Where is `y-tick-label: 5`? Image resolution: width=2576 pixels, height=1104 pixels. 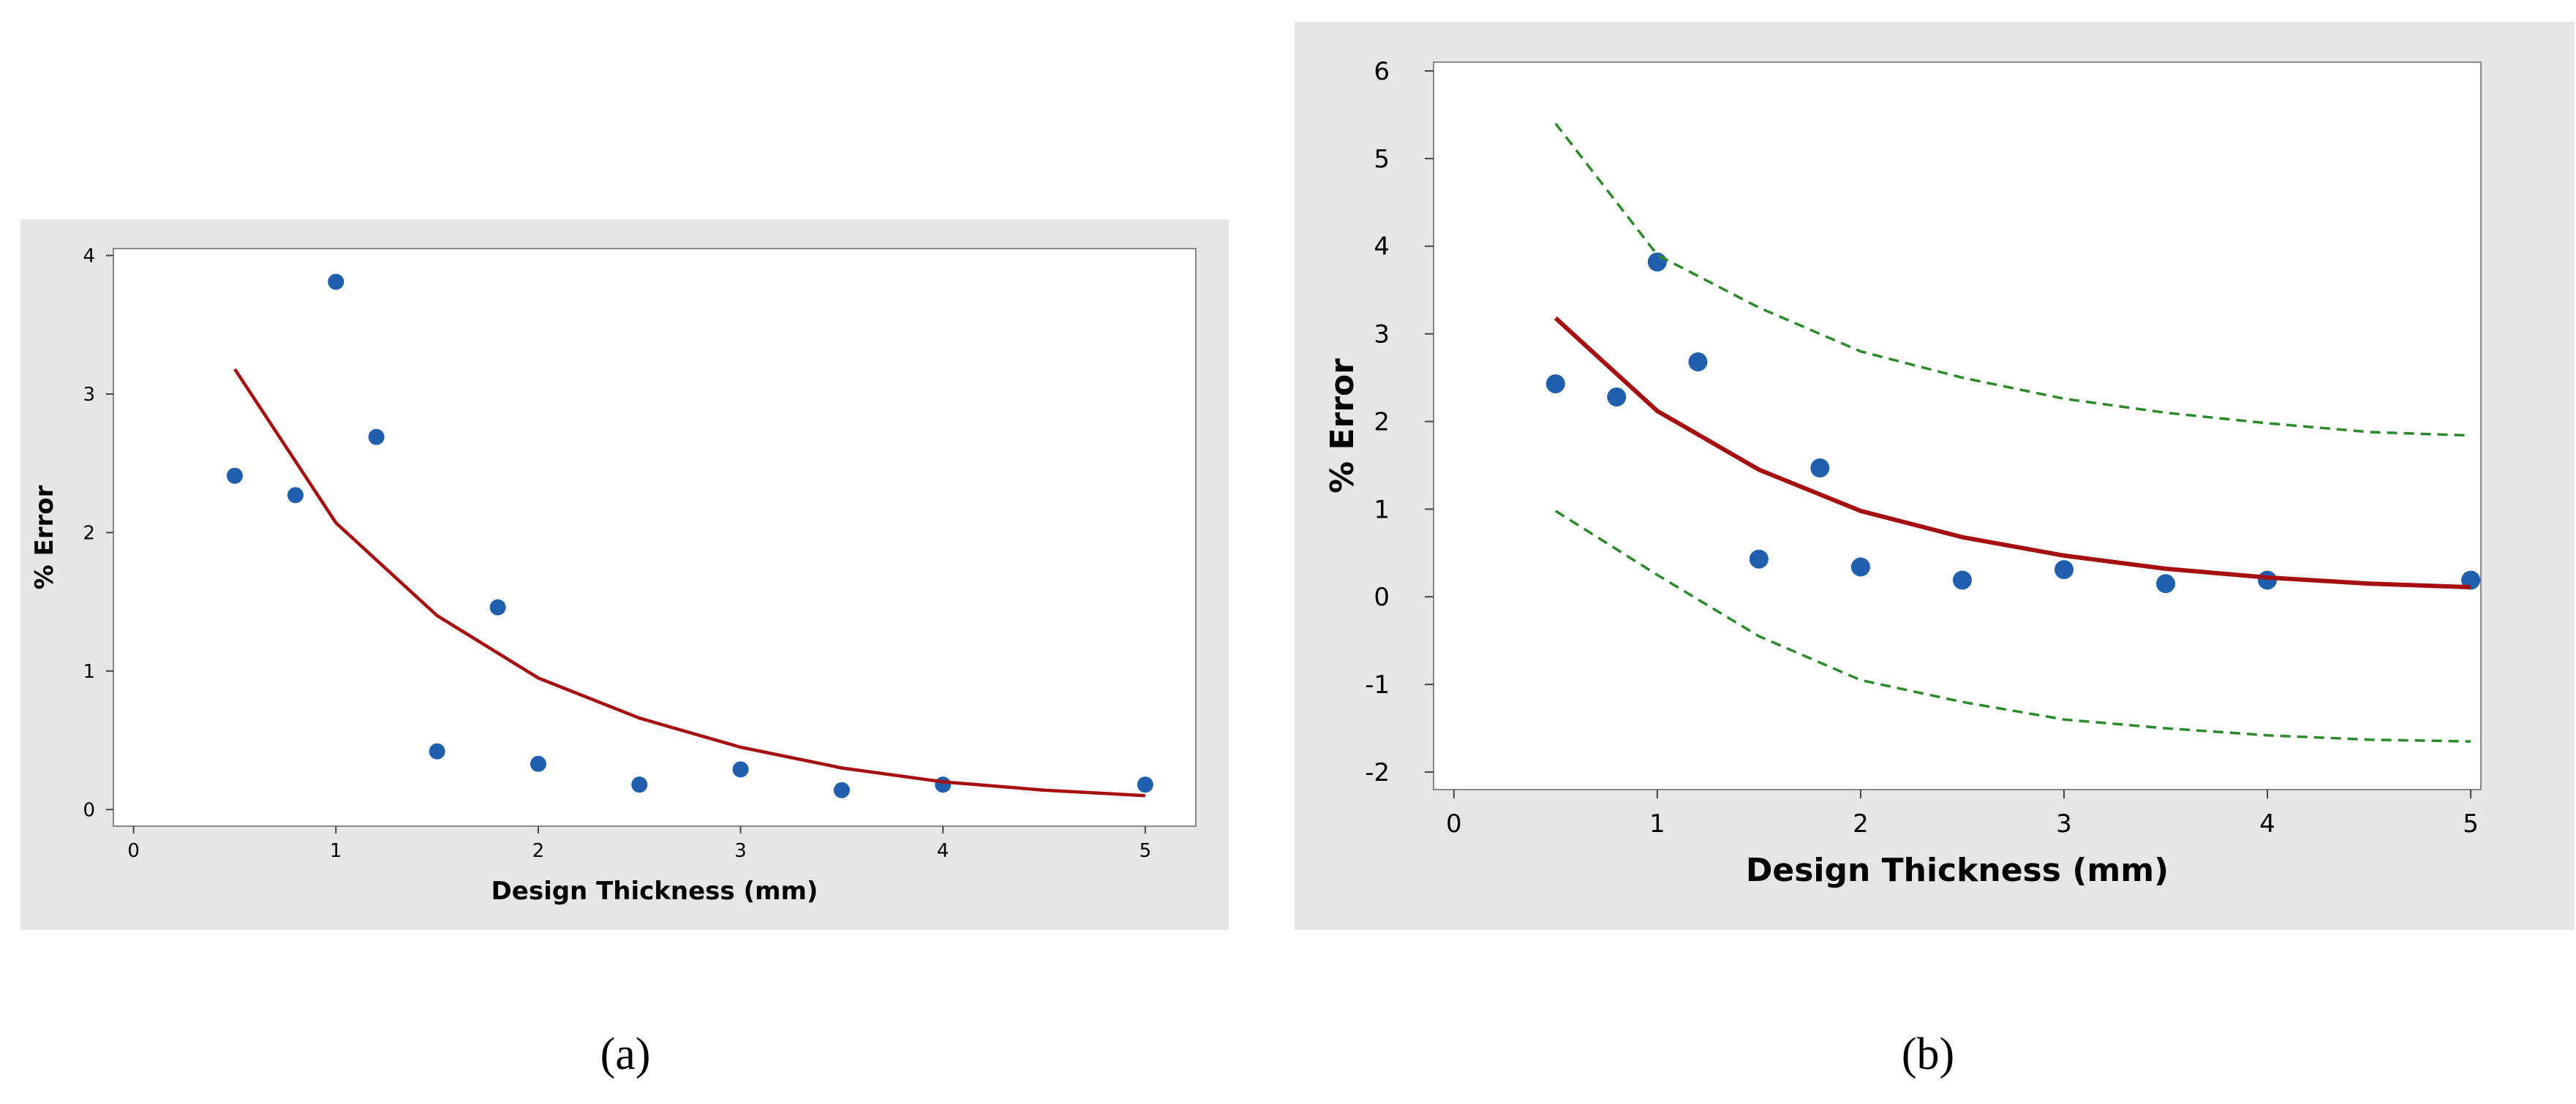
y-tick-label: 5 is located at coordinates (1382, 159).